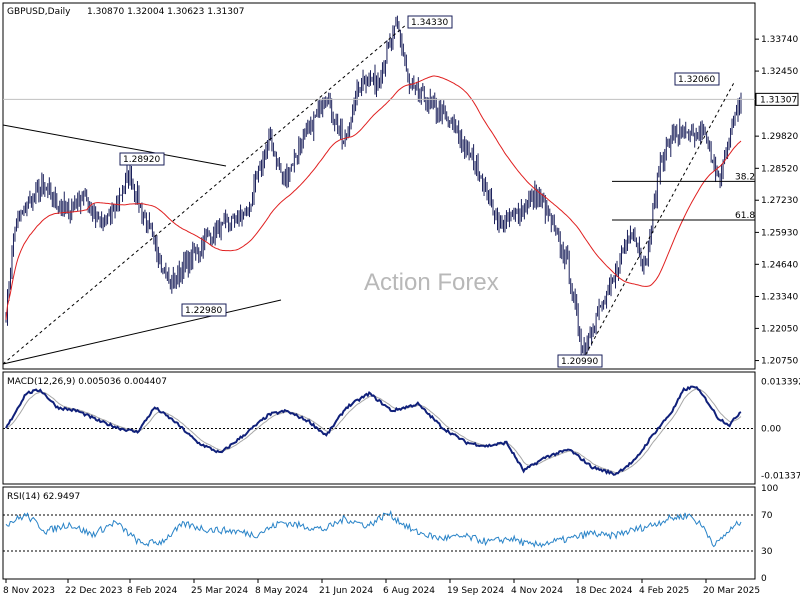 The width and height of the screenshot is (800, 600). What do you see at coordinates (779, 137) in the screenshot?
I see `price-y-tick-label: 1.29820` at bounding box center [779, 137].